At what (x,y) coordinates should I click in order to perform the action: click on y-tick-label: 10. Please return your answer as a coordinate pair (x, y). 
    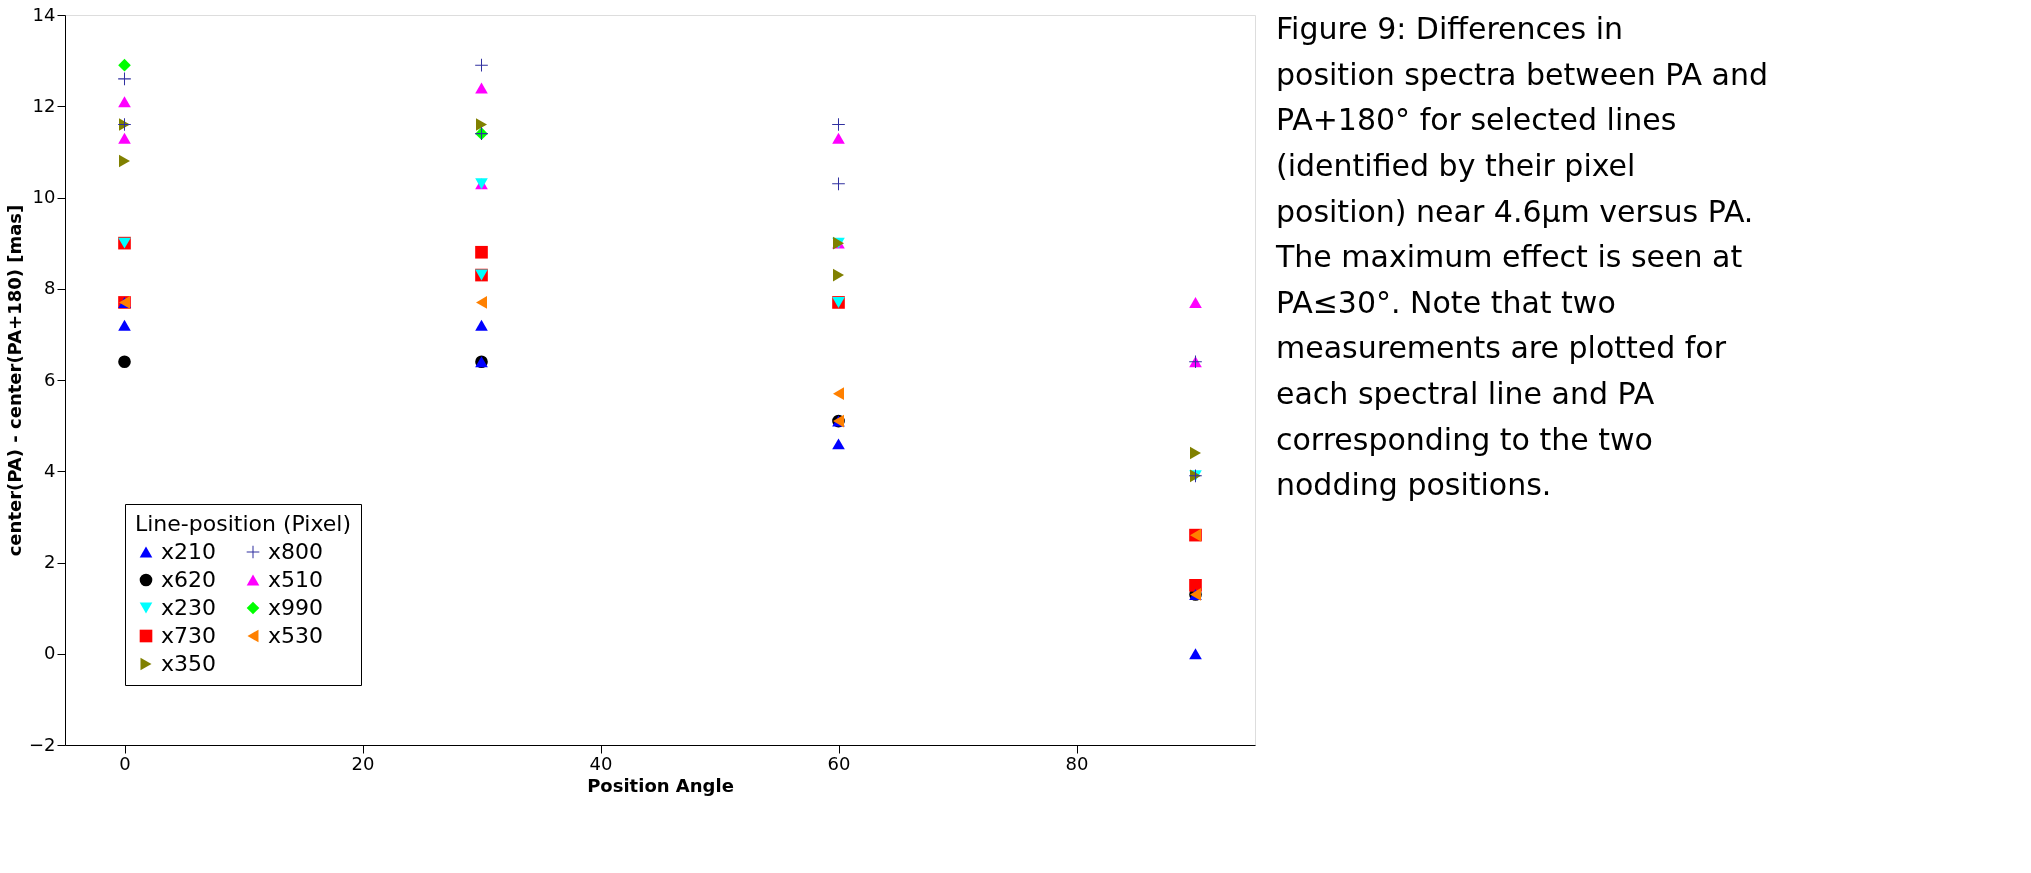
    Looking at the image, I should click on (44, 196).